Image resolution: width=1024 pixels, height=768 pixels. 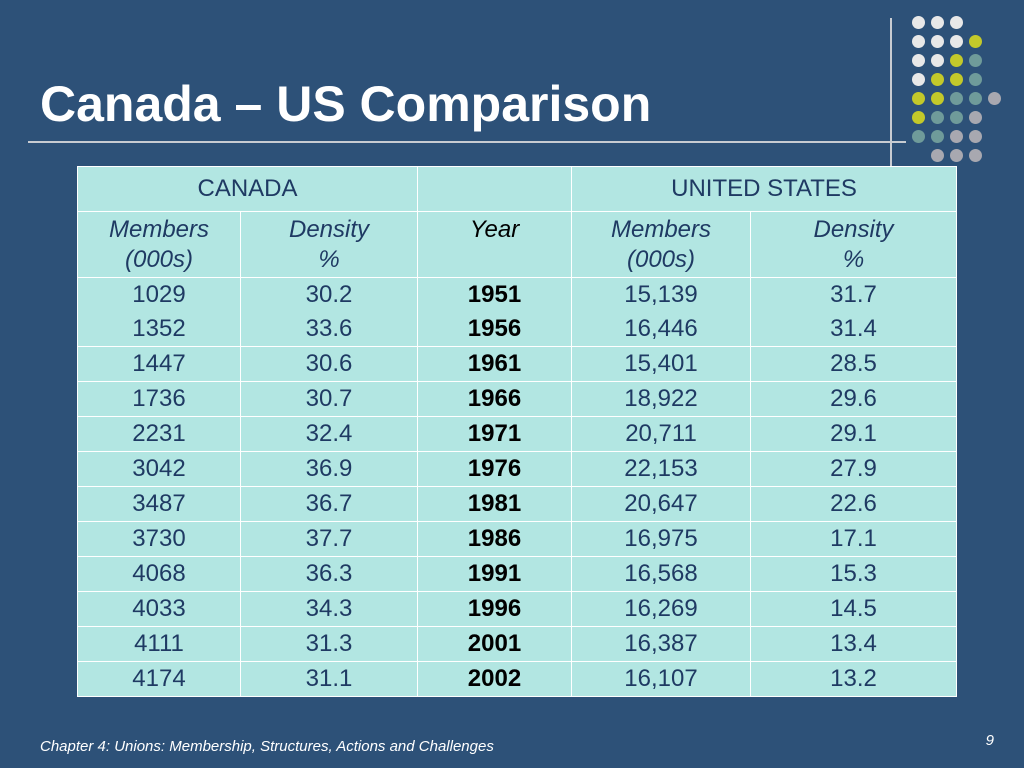 I want to click on group-header-row: CANADA UNITED STATES, so click(x=517, y=189).